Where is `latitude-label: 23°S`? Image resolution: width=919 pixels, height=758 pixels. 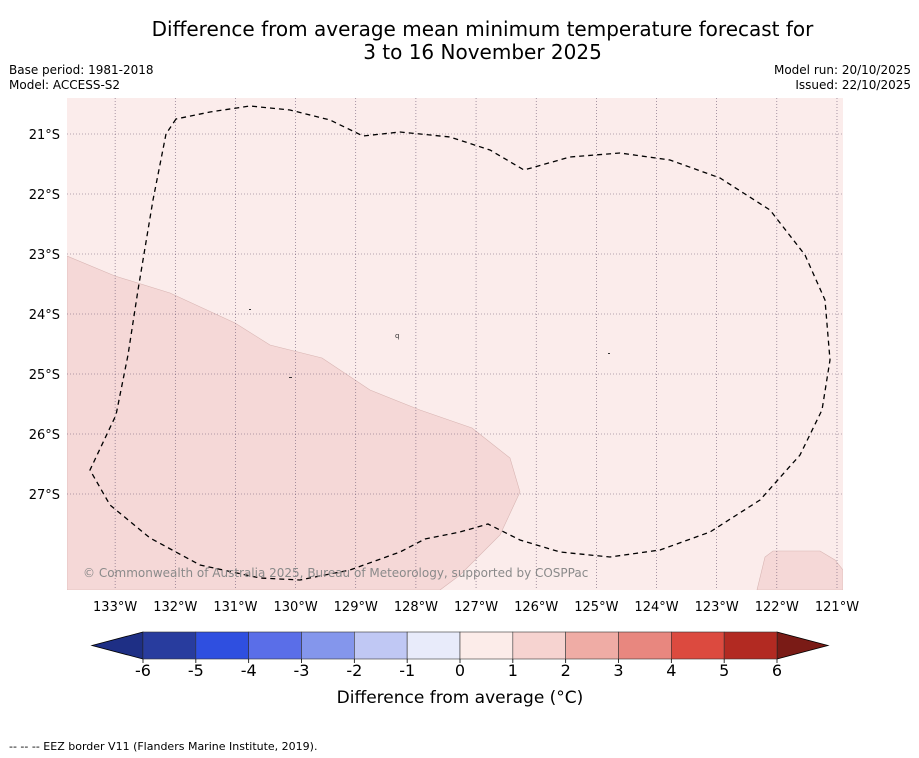
latitude-label: 23°S is located at coordinates (44, 255).